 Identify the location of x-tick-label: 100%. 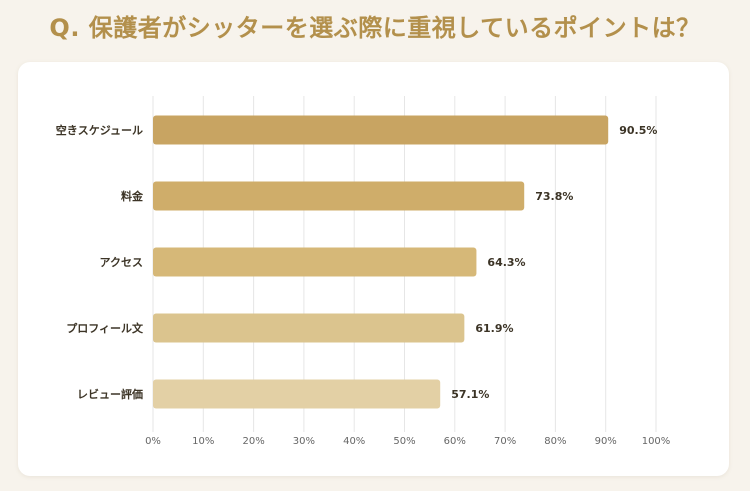
(656, 441).